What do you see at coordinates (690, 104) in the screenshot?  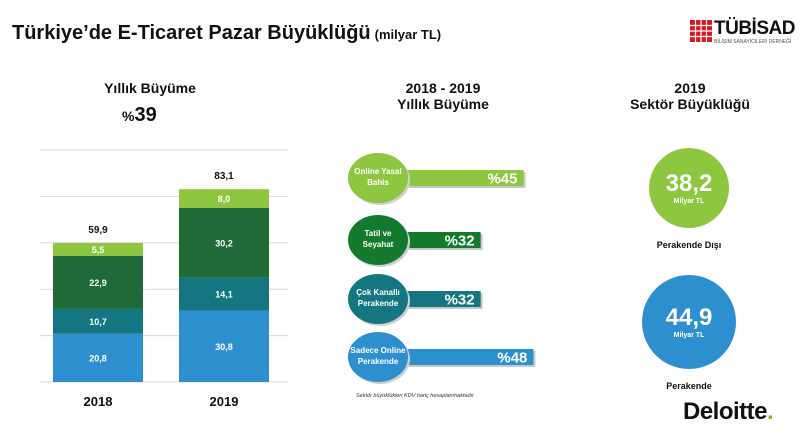 I see `right-header-line2: Sektör Büyüklüğü` at bounding box center [690, 104].